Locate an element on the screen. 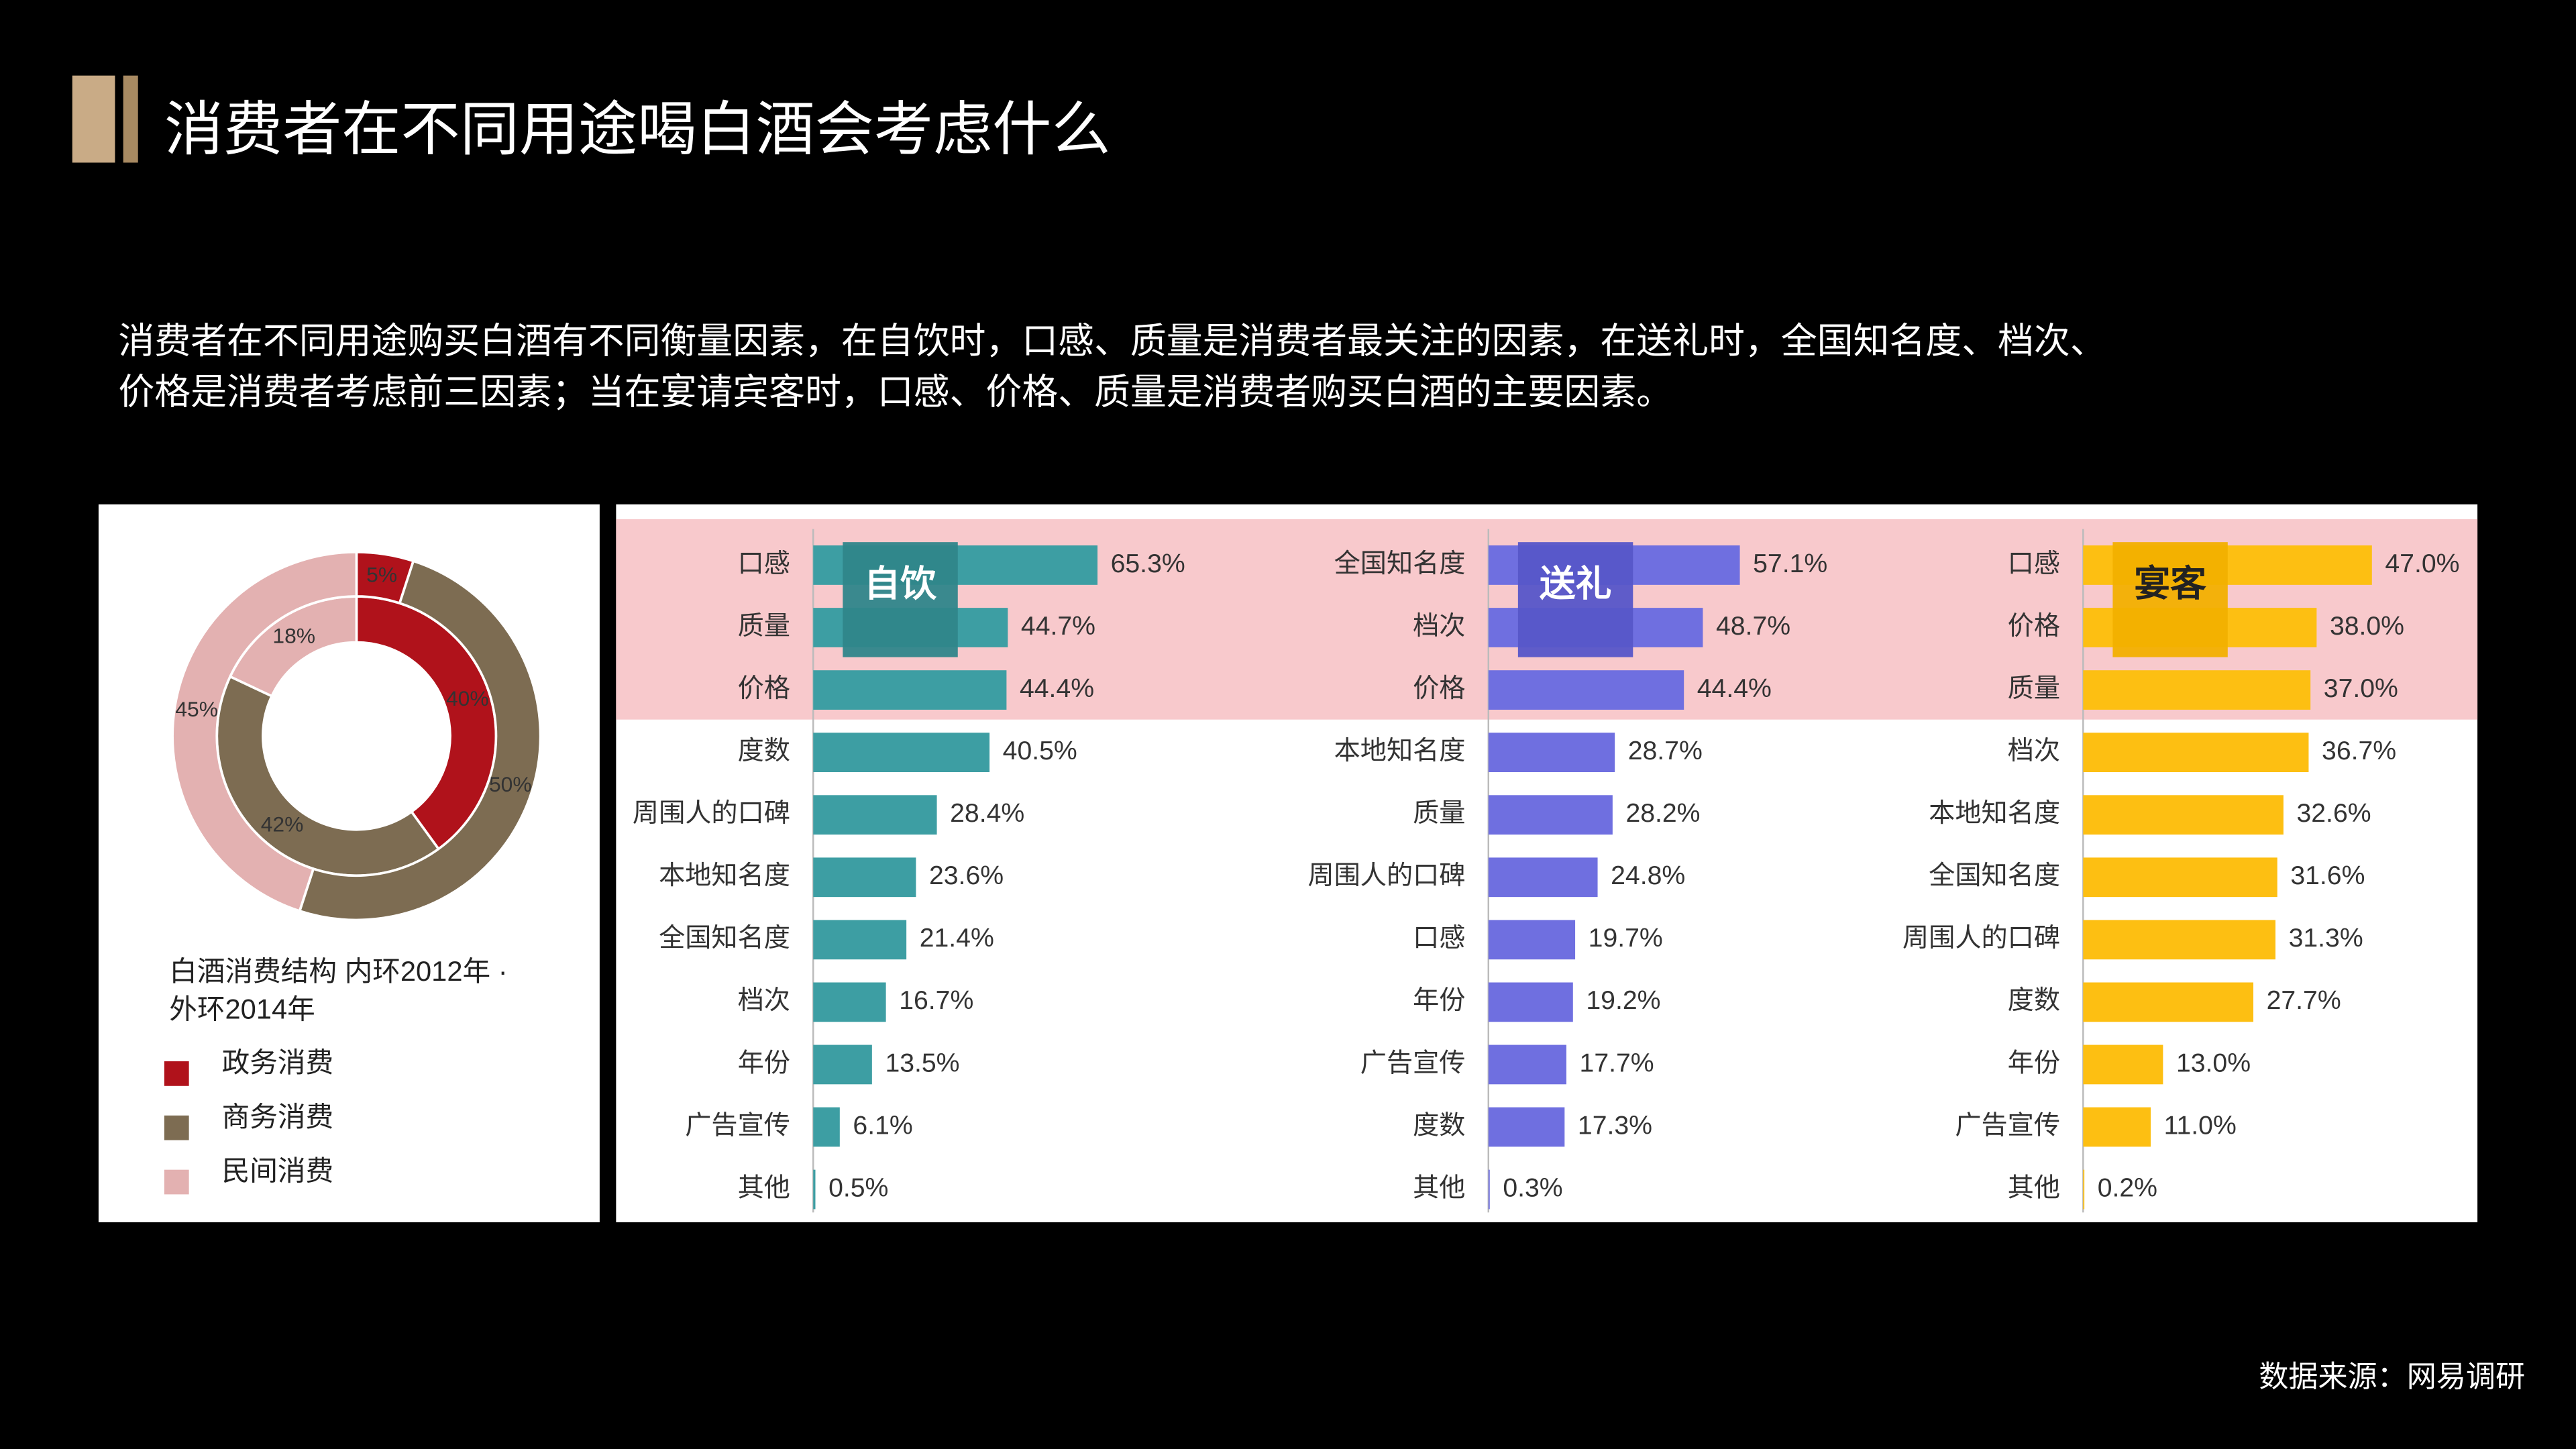  value-label: 32.6% is located at coordinates (2333, 813).